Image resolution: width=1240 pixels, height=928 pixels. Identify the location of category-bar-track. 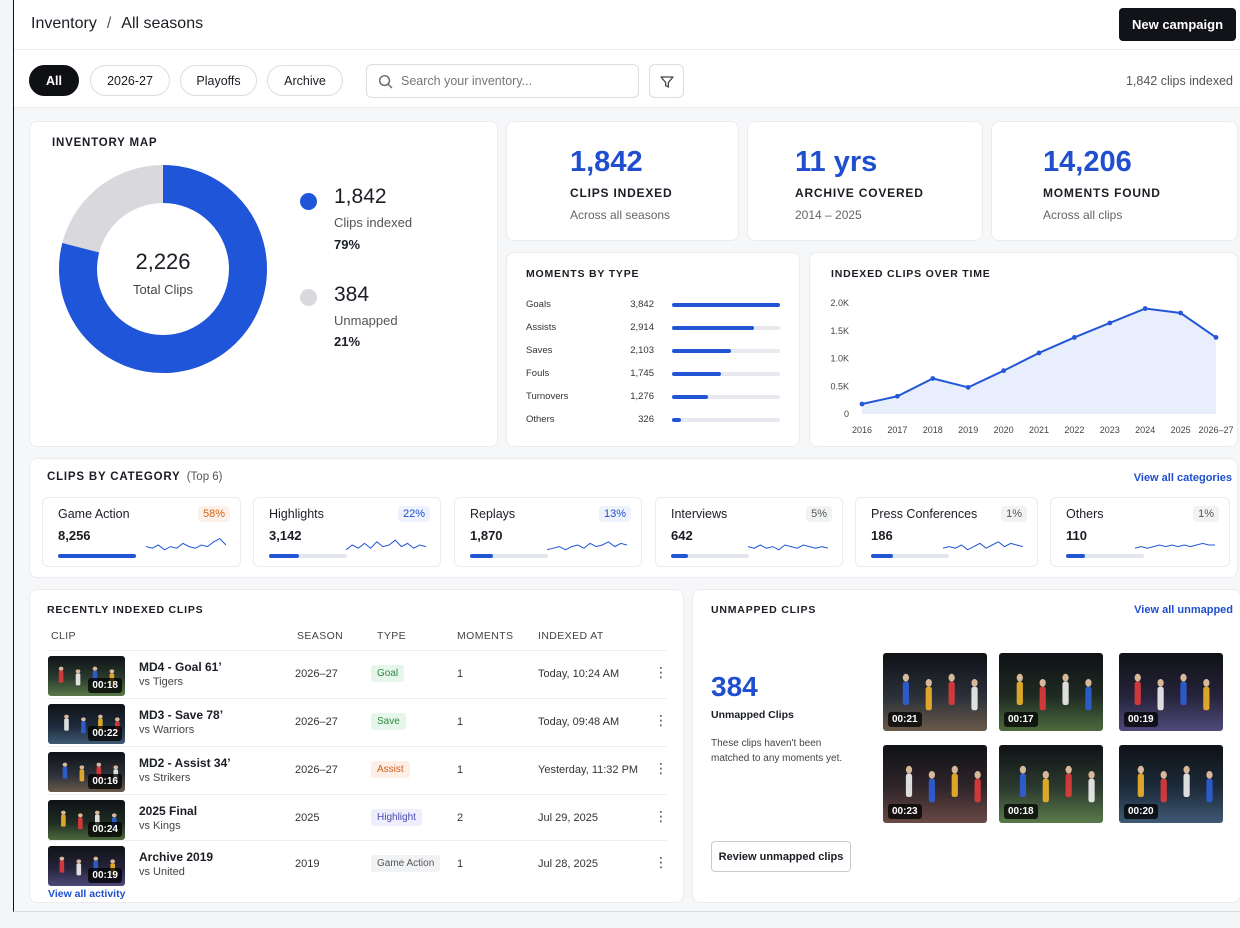
(97, 556).